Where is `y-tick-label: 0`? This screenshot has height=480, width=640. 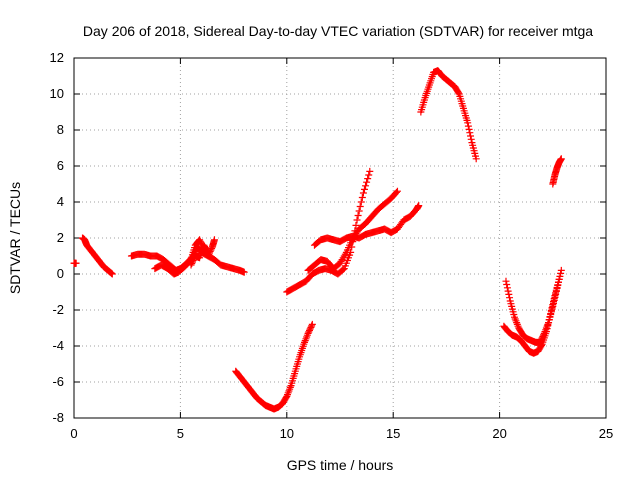
y-tick-label: 0 is located at coordinates (60, 273).